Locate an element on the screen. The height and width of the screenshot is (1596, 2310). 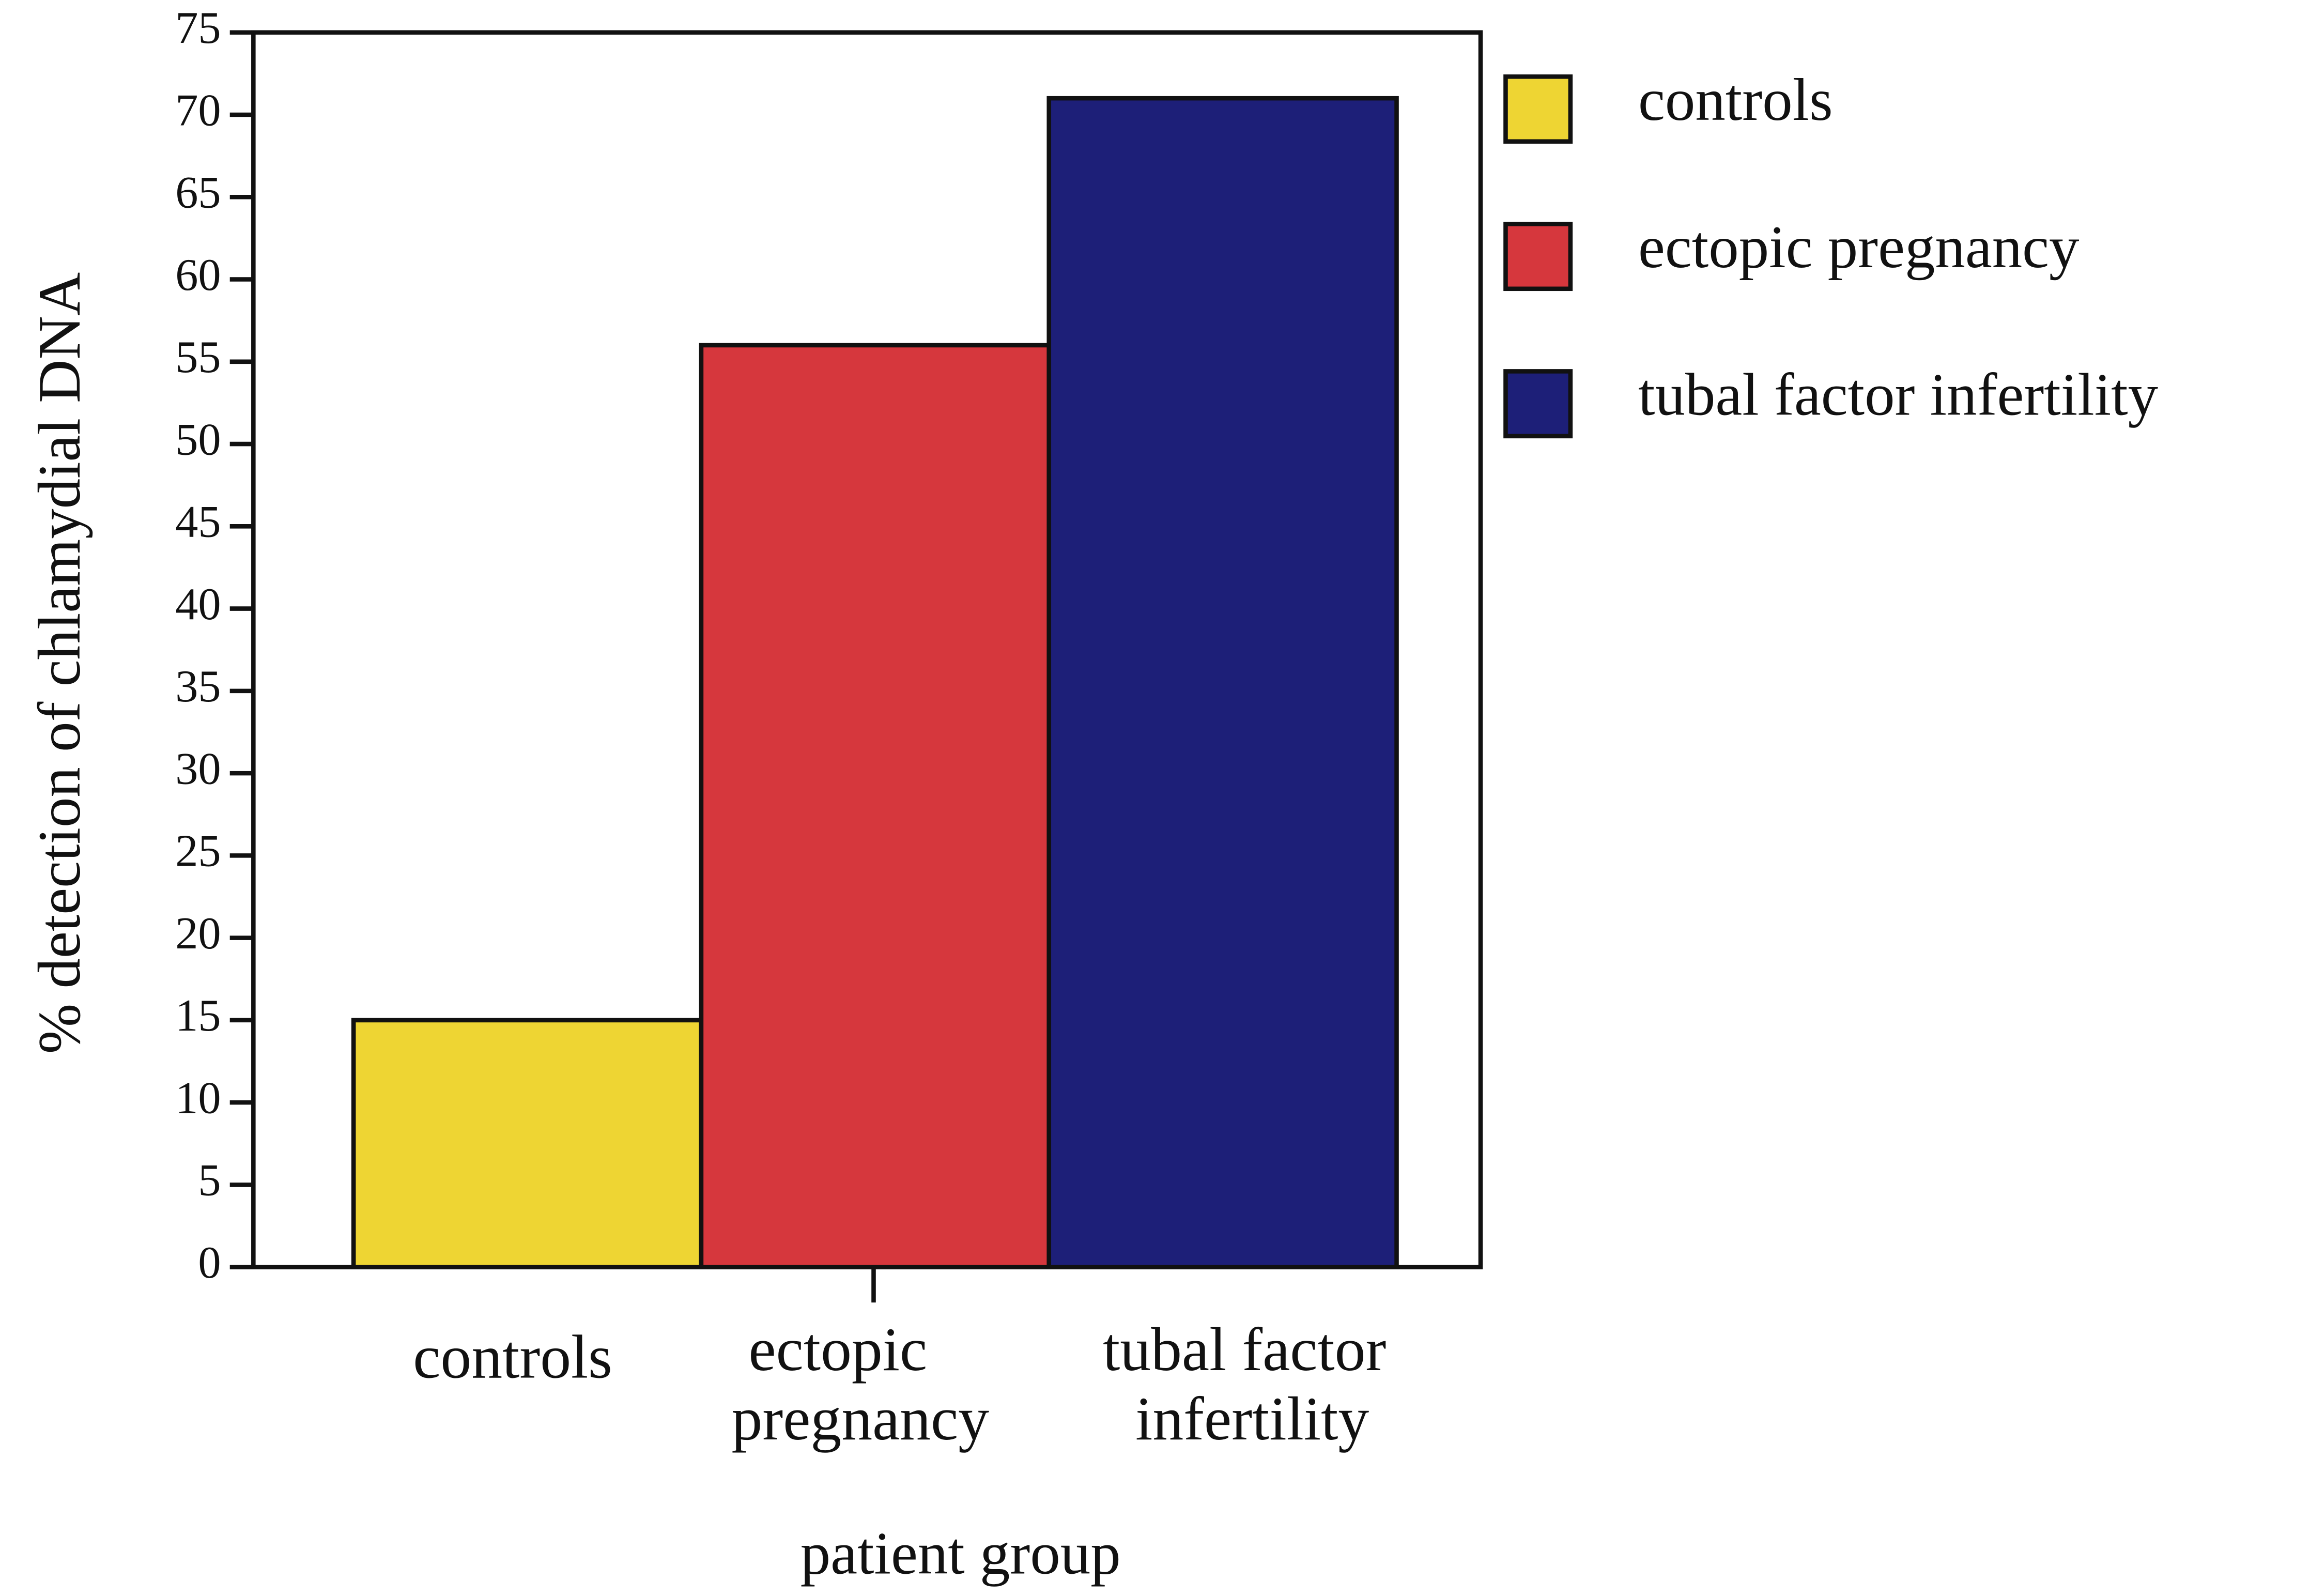
x-tick-label: tubal factor infertility is located at coordinates (1253, 1384).